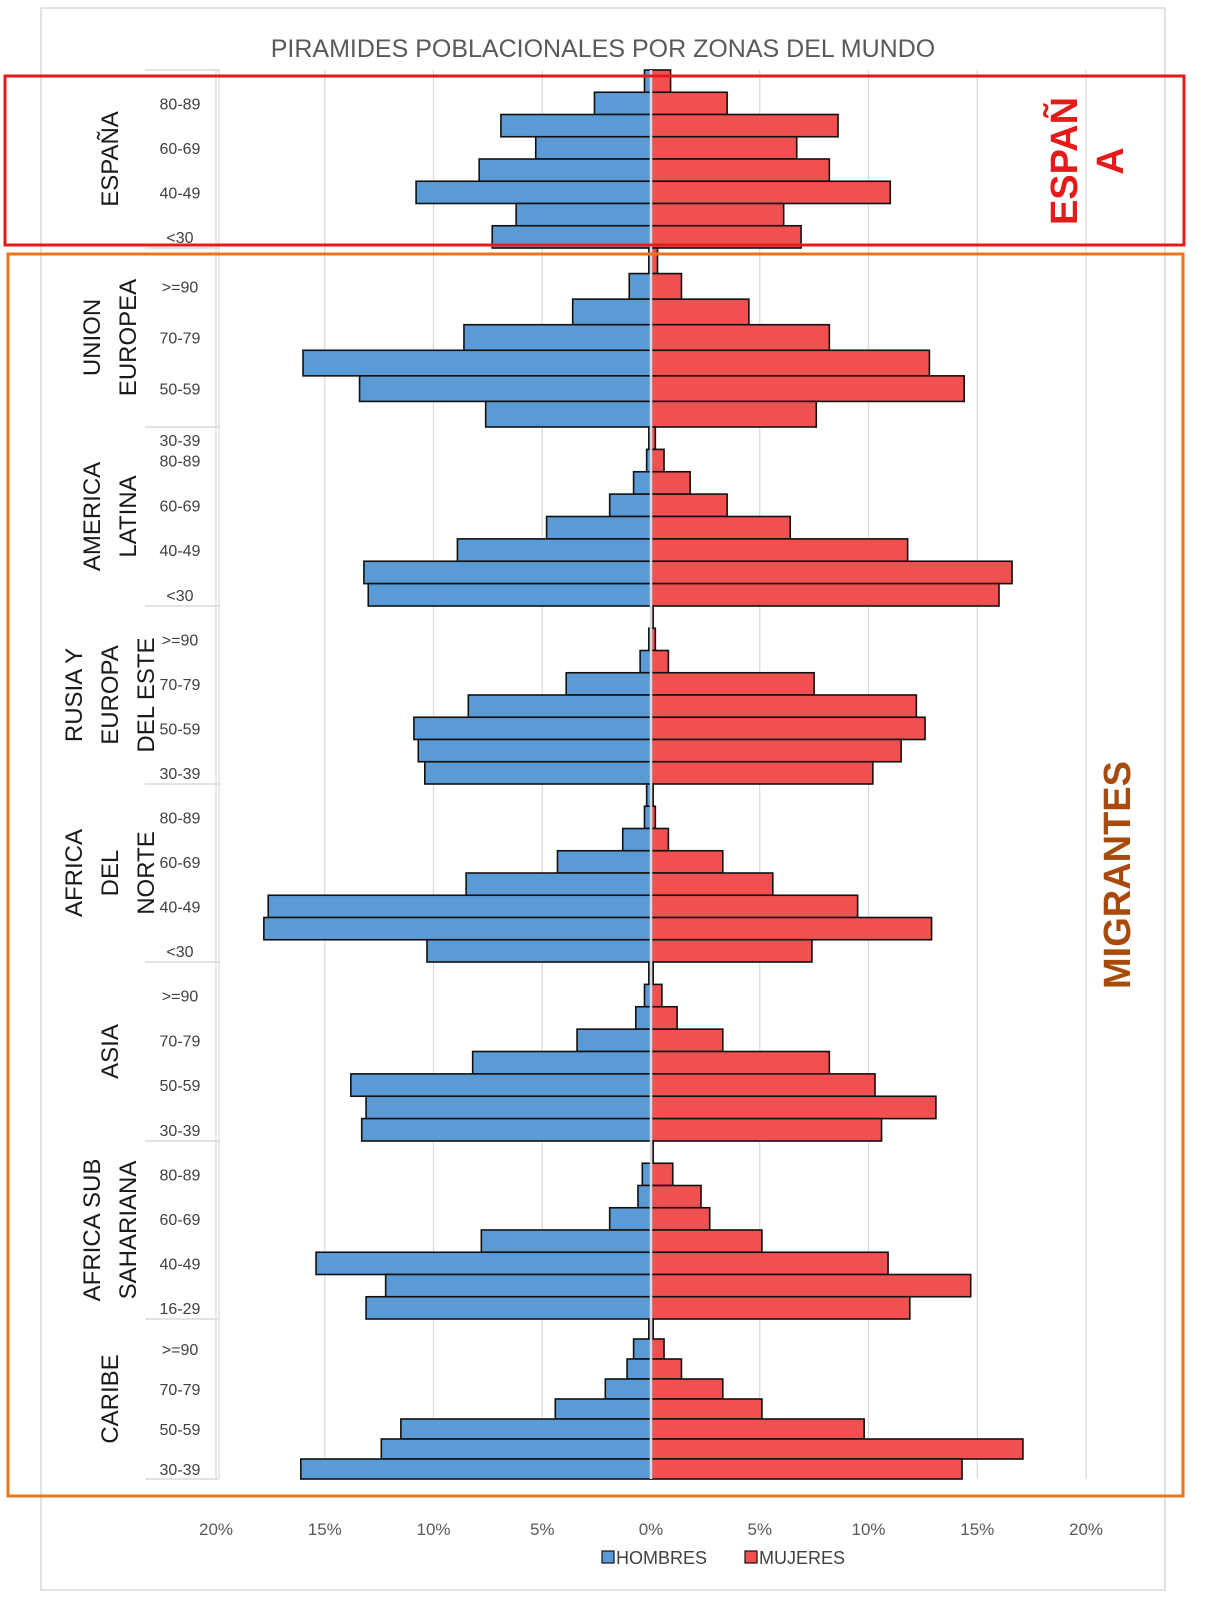 The width and height of the screenshot is (1206, 1601). What do you see at coordinates (128, 337) in the screenshot?
I see `group-name-line: EUROPEA` at bounding box center [128, 337].